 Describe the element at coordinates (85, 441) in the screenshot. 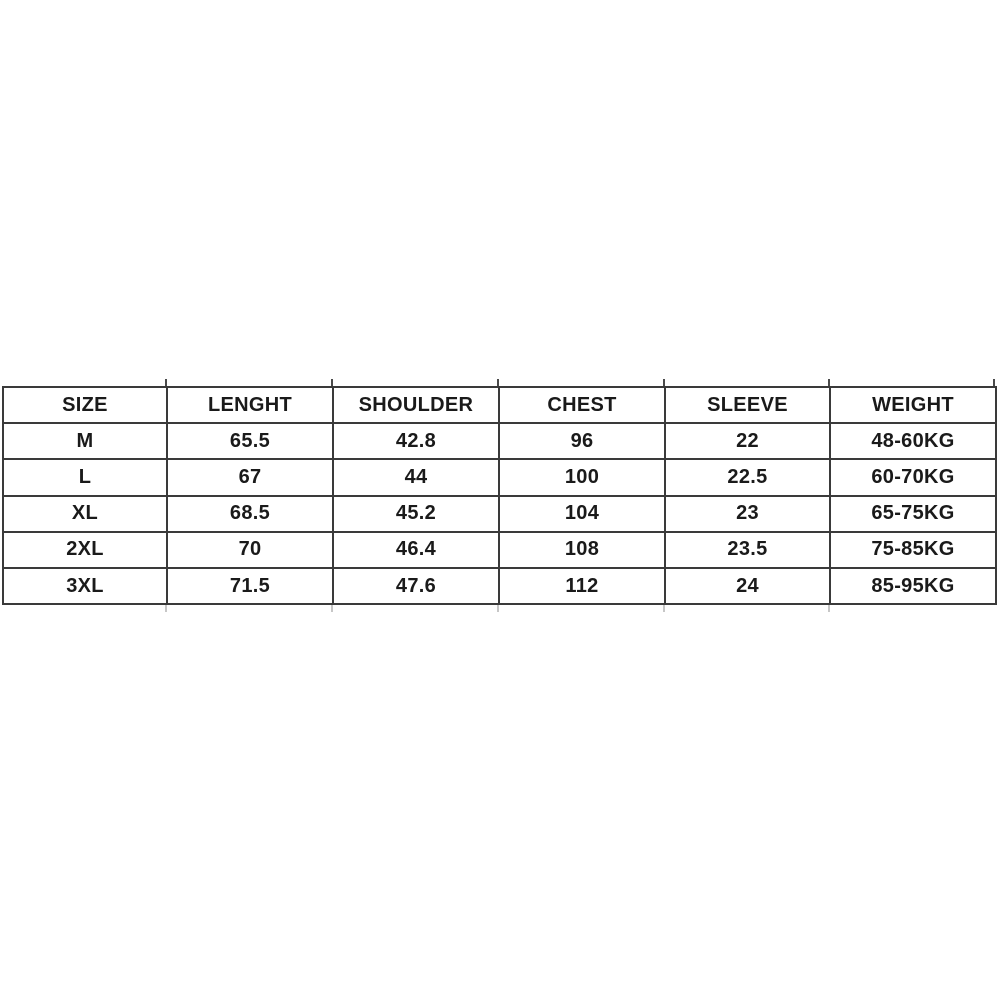

I see `size-label-cell: M` at that location.